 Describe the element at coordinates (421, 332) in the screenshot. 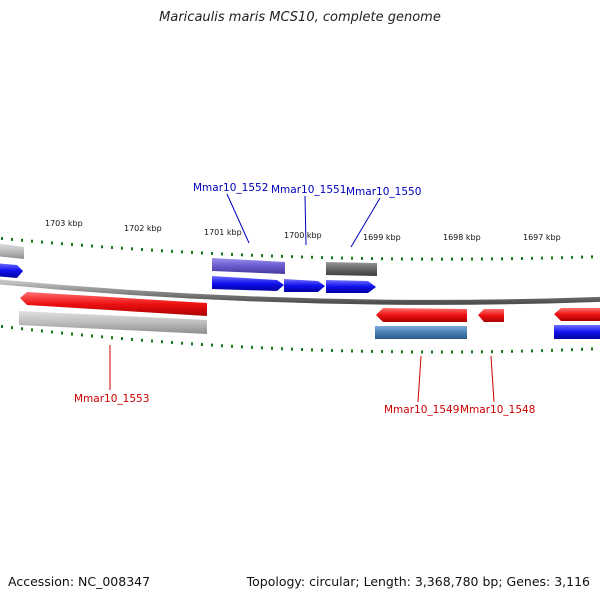

I see `gene-block-steelblue` at that location.